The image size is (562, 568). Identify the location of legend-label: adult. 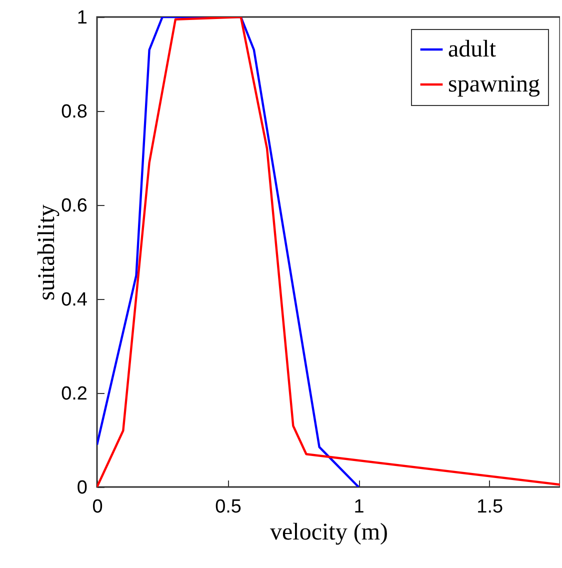
(472, 49).